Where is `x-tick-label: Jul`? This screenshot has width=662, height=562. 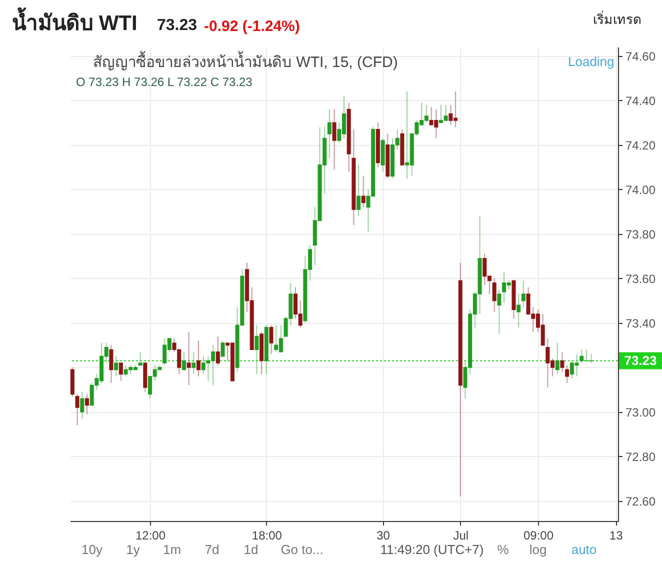
x-tick-label: Jul is located at coordinates (461, 535).